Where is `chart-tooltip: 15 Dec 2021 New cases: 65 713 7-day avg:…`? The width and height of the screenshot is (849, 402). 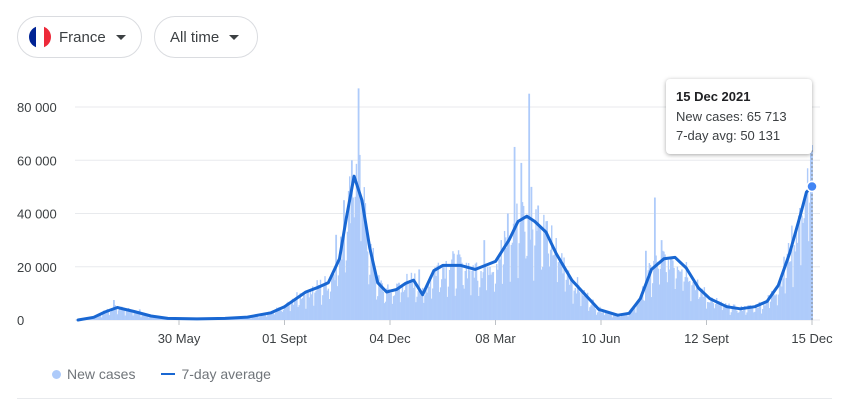
chart-tooltip: 15 Dec 2021 New cases: 65 713 7-day avg:… is located at coordinates (739, 116).